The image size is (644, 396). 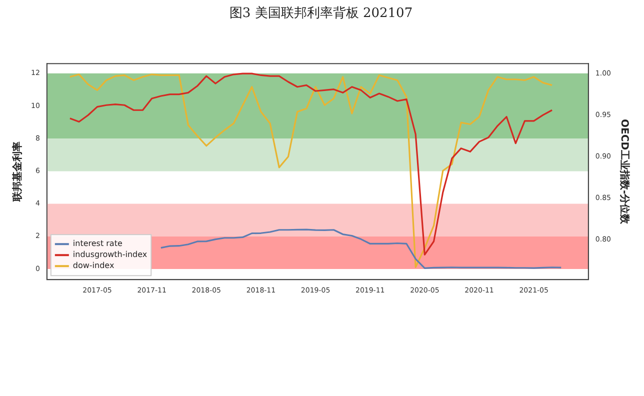 What do you see at coordinates (18, 172) in the screenshot?
I see `y-axis-title: 联邦基金利率` at bounding box center [18, 172].